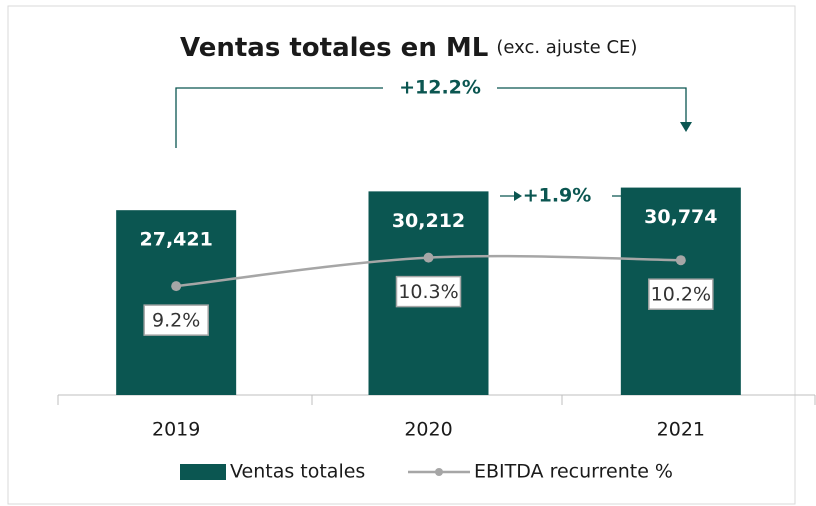 The height and width of the screenshot is (506, 816). I want to click on x-tick-label: 2021, so click(681, 430).